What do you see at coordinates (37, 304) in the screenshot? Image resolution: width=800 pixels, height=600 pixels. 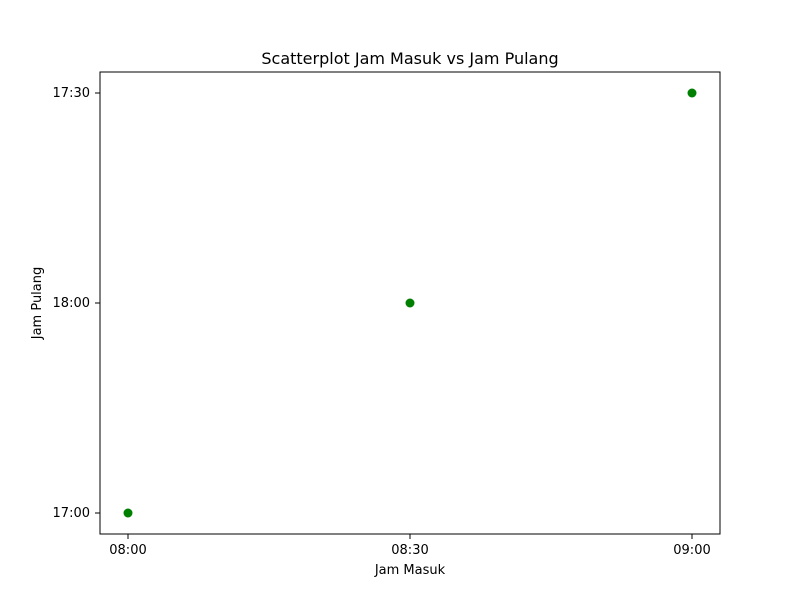 I see `y-axis-label: Jam Pulang` at bounding box center [37, 304].